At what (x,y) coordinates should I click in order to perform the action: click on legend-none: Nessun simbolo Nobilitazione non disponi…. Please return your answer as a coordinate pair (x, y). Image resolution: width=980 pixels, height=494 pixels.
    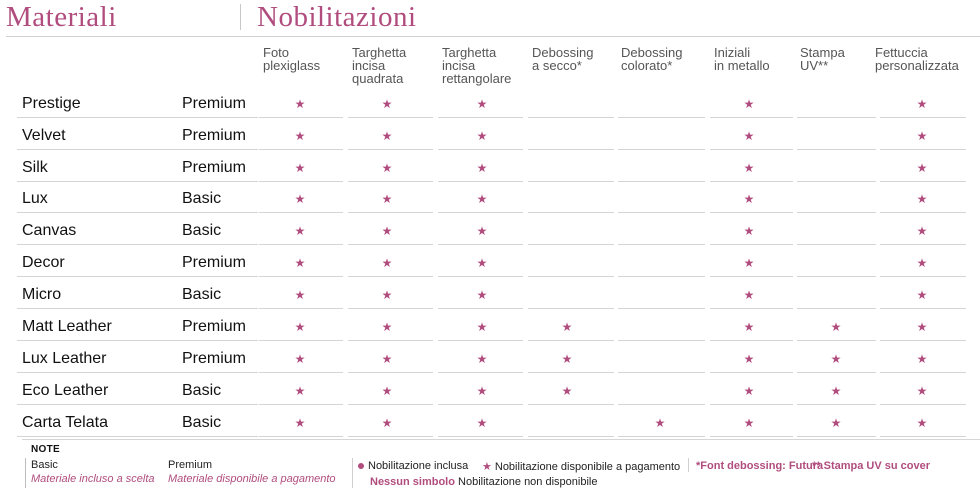
    Looking at the image, I should click on (483, 482).